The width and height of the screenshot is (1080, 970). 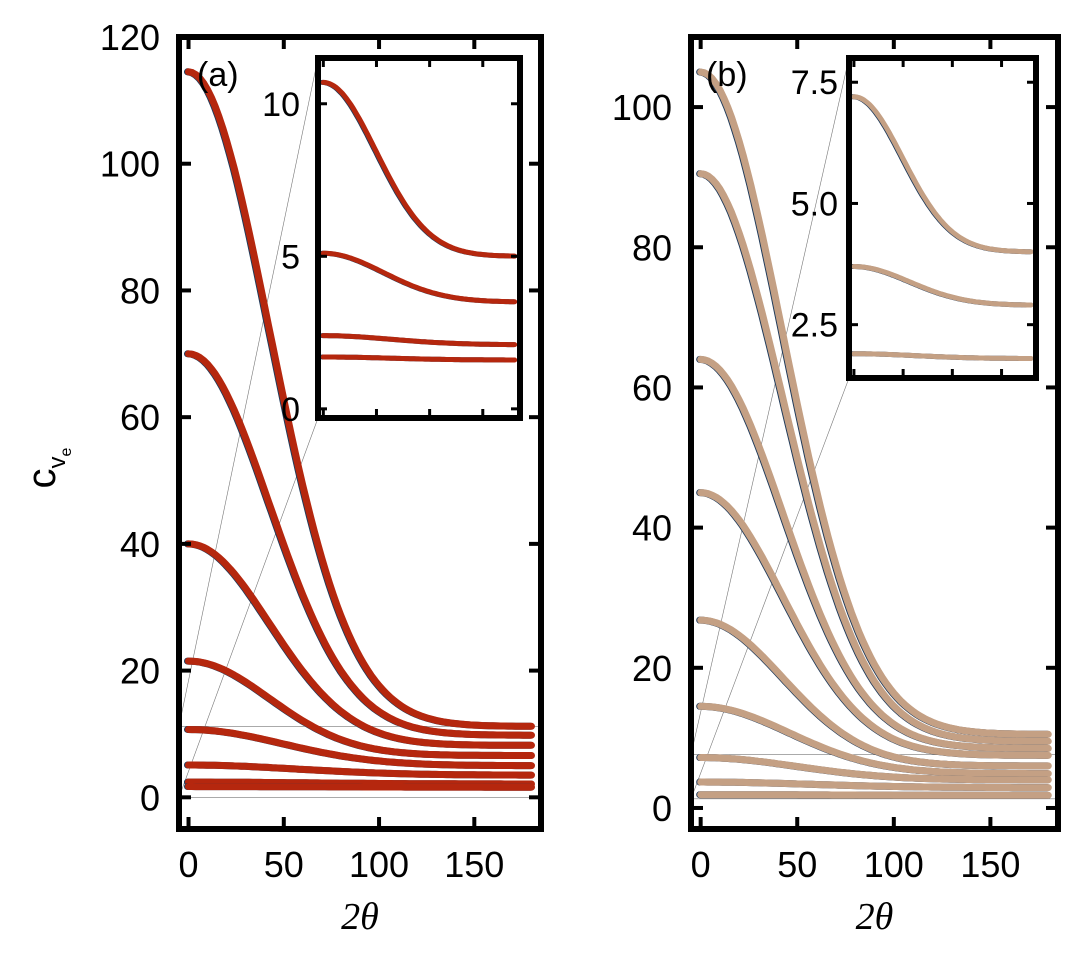 What do you see at coordinates (47, 467) in the screenshot?
I see `y-axis-label: cve` at bounding box center [47, 467].